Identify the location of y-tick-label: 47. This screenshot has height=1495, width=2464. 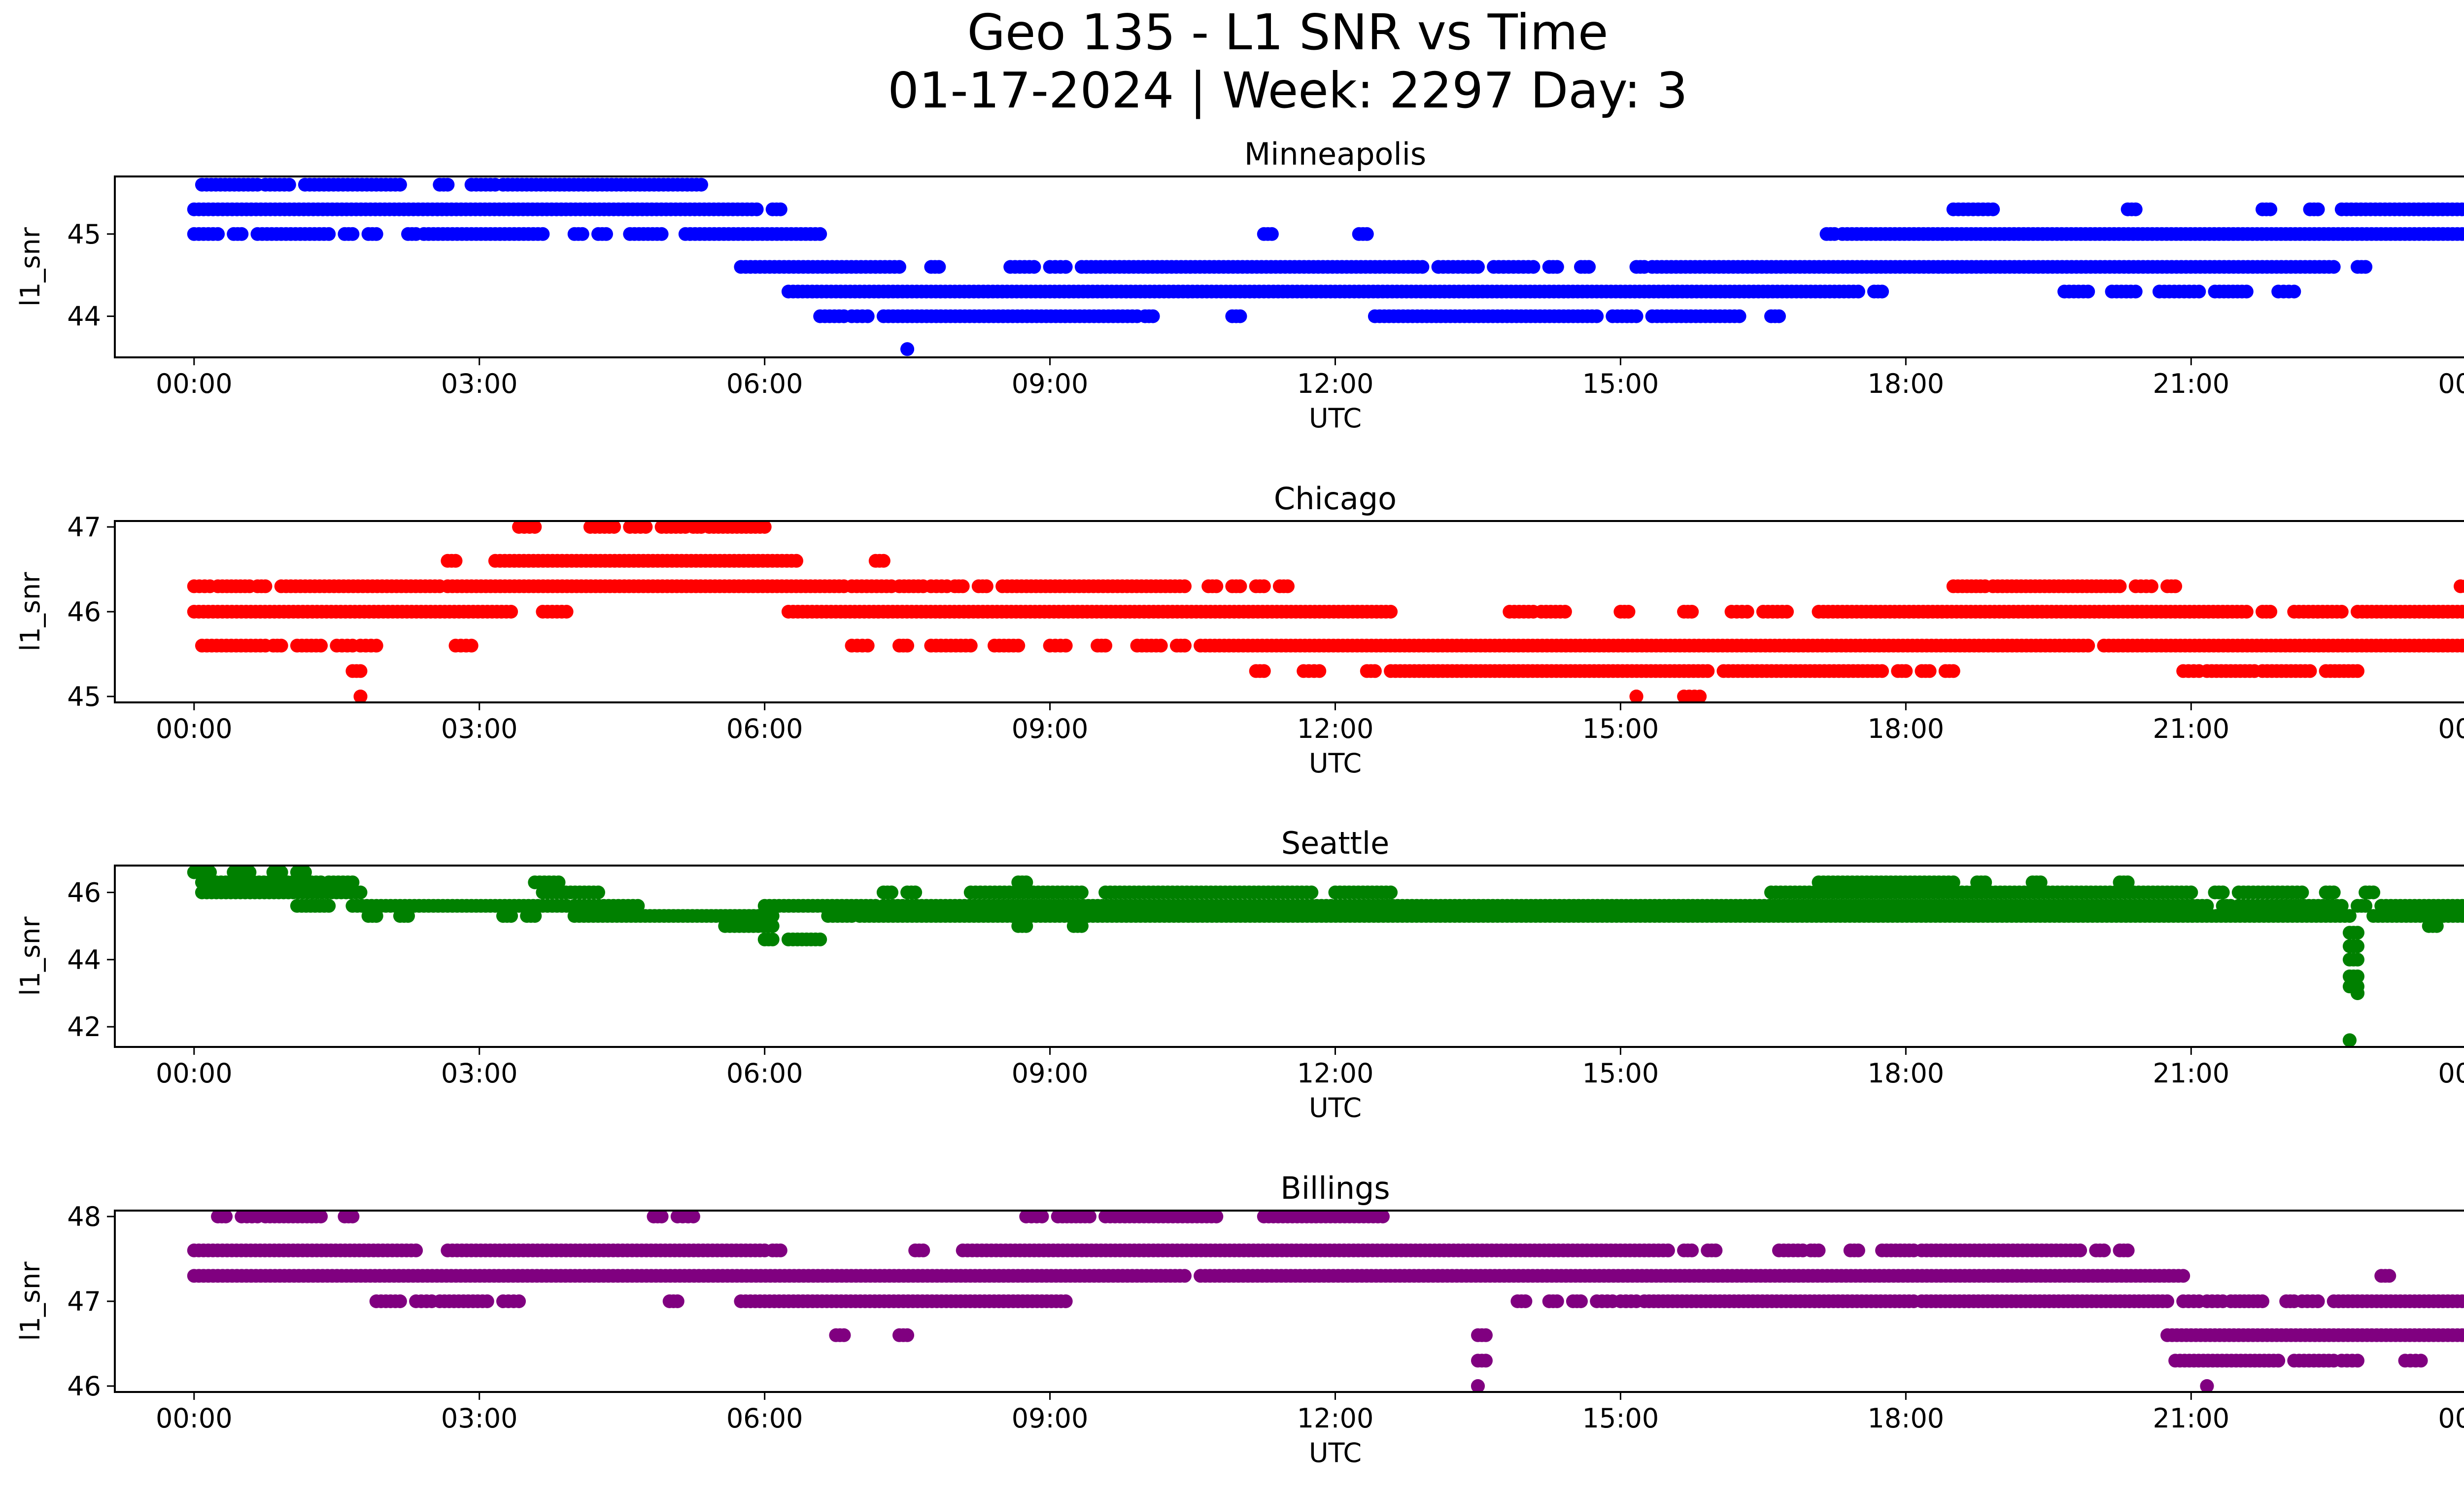
(84, 527).